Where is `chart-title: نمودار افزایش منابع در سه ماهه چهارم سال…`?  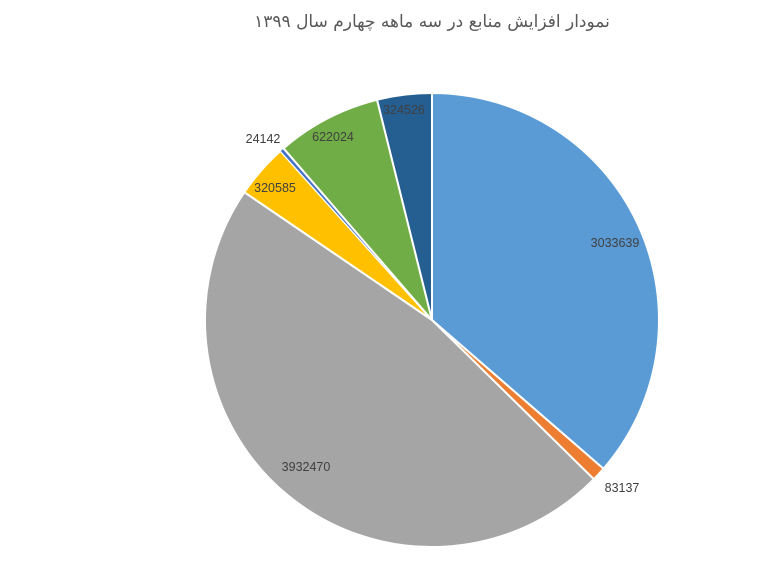
chart-title: نمودار افزایش منابع در سه ماهه چهارم سال… is located at coordinates (432, 22).